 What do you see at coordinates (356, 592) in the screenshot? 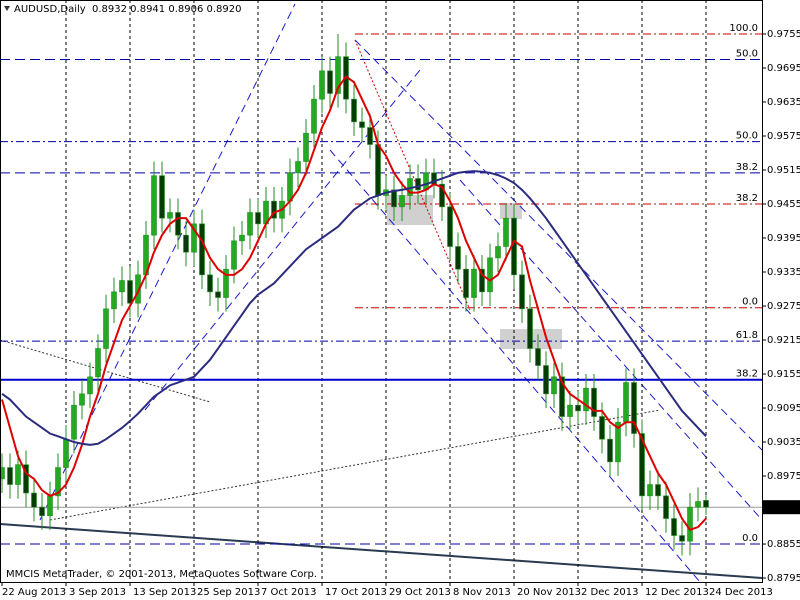
I see `x-tick-label: 17 Oct 2013` at bounding box center [356, 592].